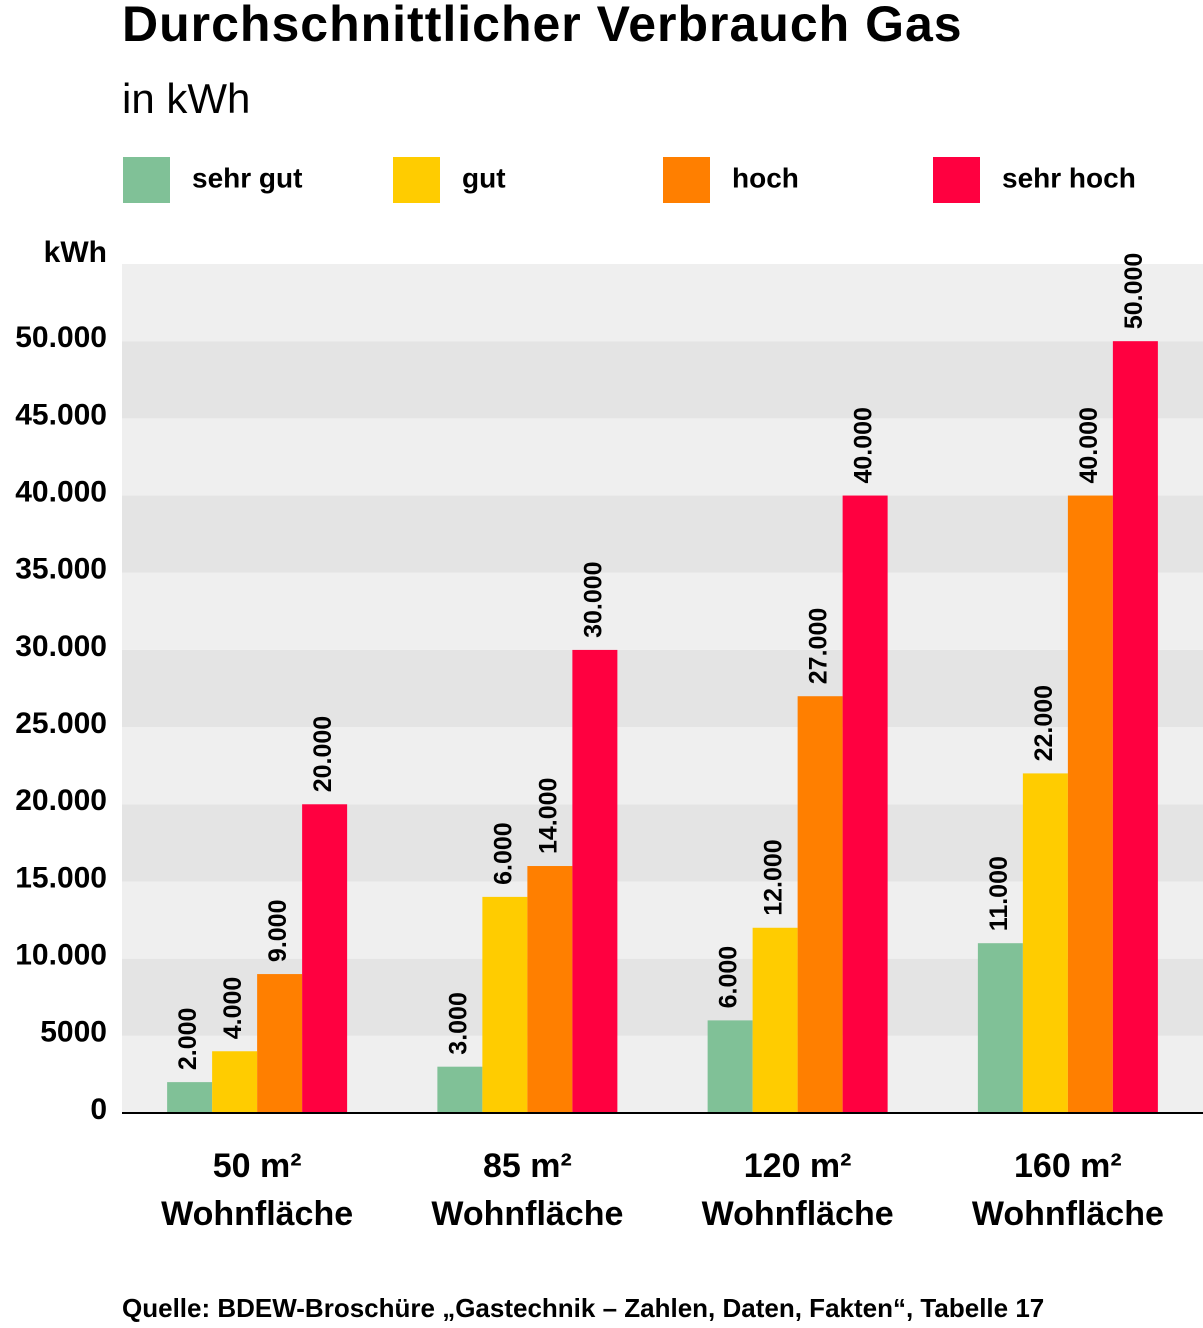 Image resolution: width=1203 pixels, height=1328 pixels. Describe the element at coordinates (1068, 1166) in the screenshot. I see `x-tick-label: 160 m²` at that location.